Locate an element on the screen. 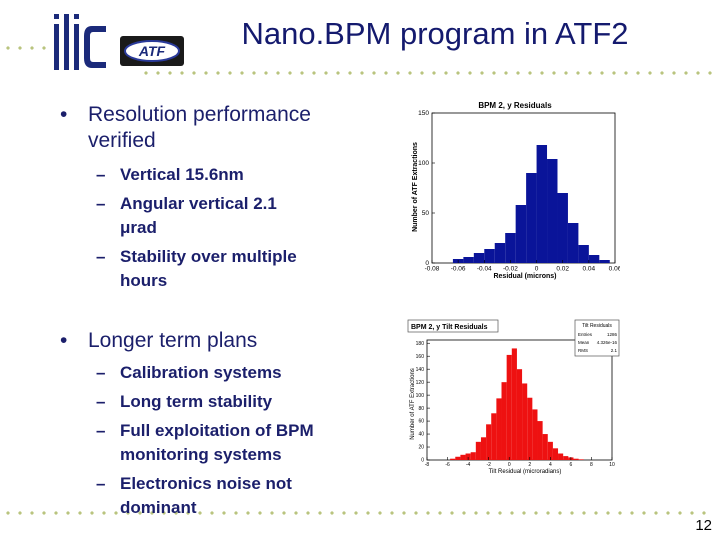 Image resolution: width=720 pixels, height=540 pixels. sub-bullet-line: μrad is located at coordinates (138, 227).